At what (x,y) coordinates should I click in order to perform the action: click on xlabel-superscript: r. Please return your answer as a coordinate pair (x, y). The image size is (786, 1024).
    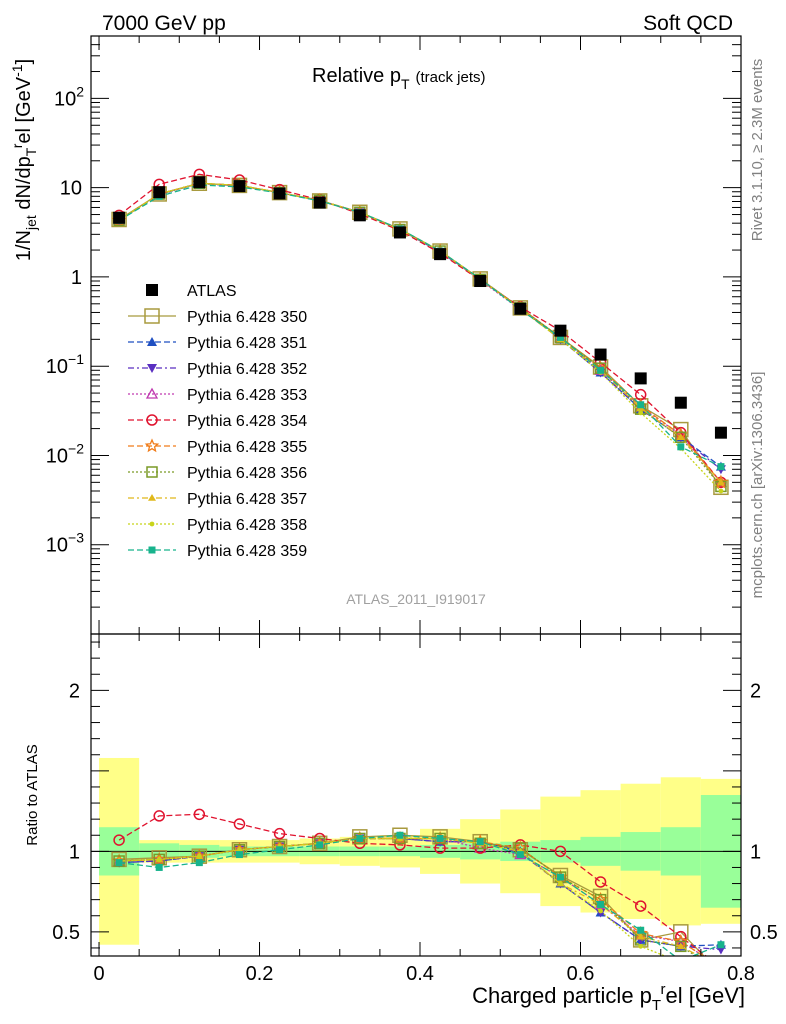
    Looking at the image, I should click on (663, 989).